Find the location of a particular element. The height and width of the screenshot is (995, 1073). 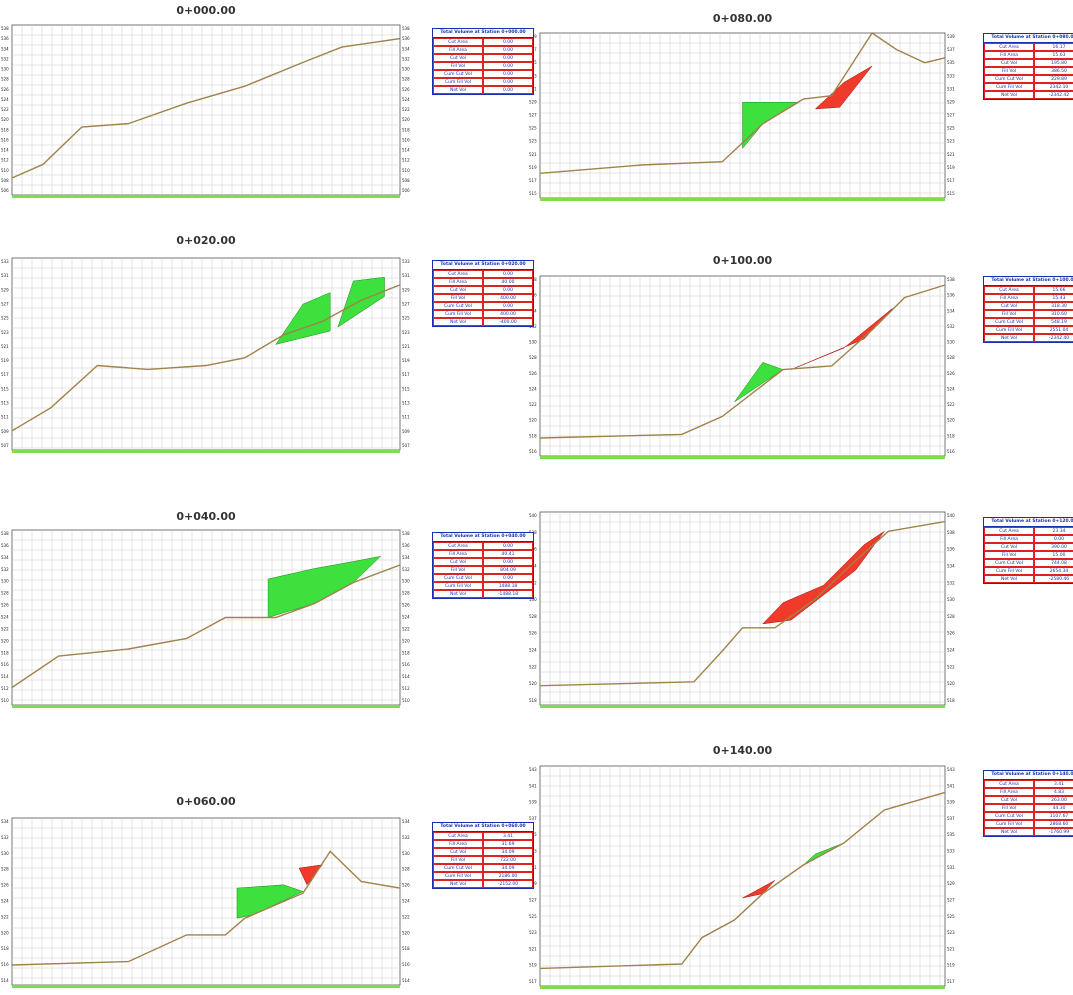

cell-value: 400.00 is located at coordinates (508, 298).